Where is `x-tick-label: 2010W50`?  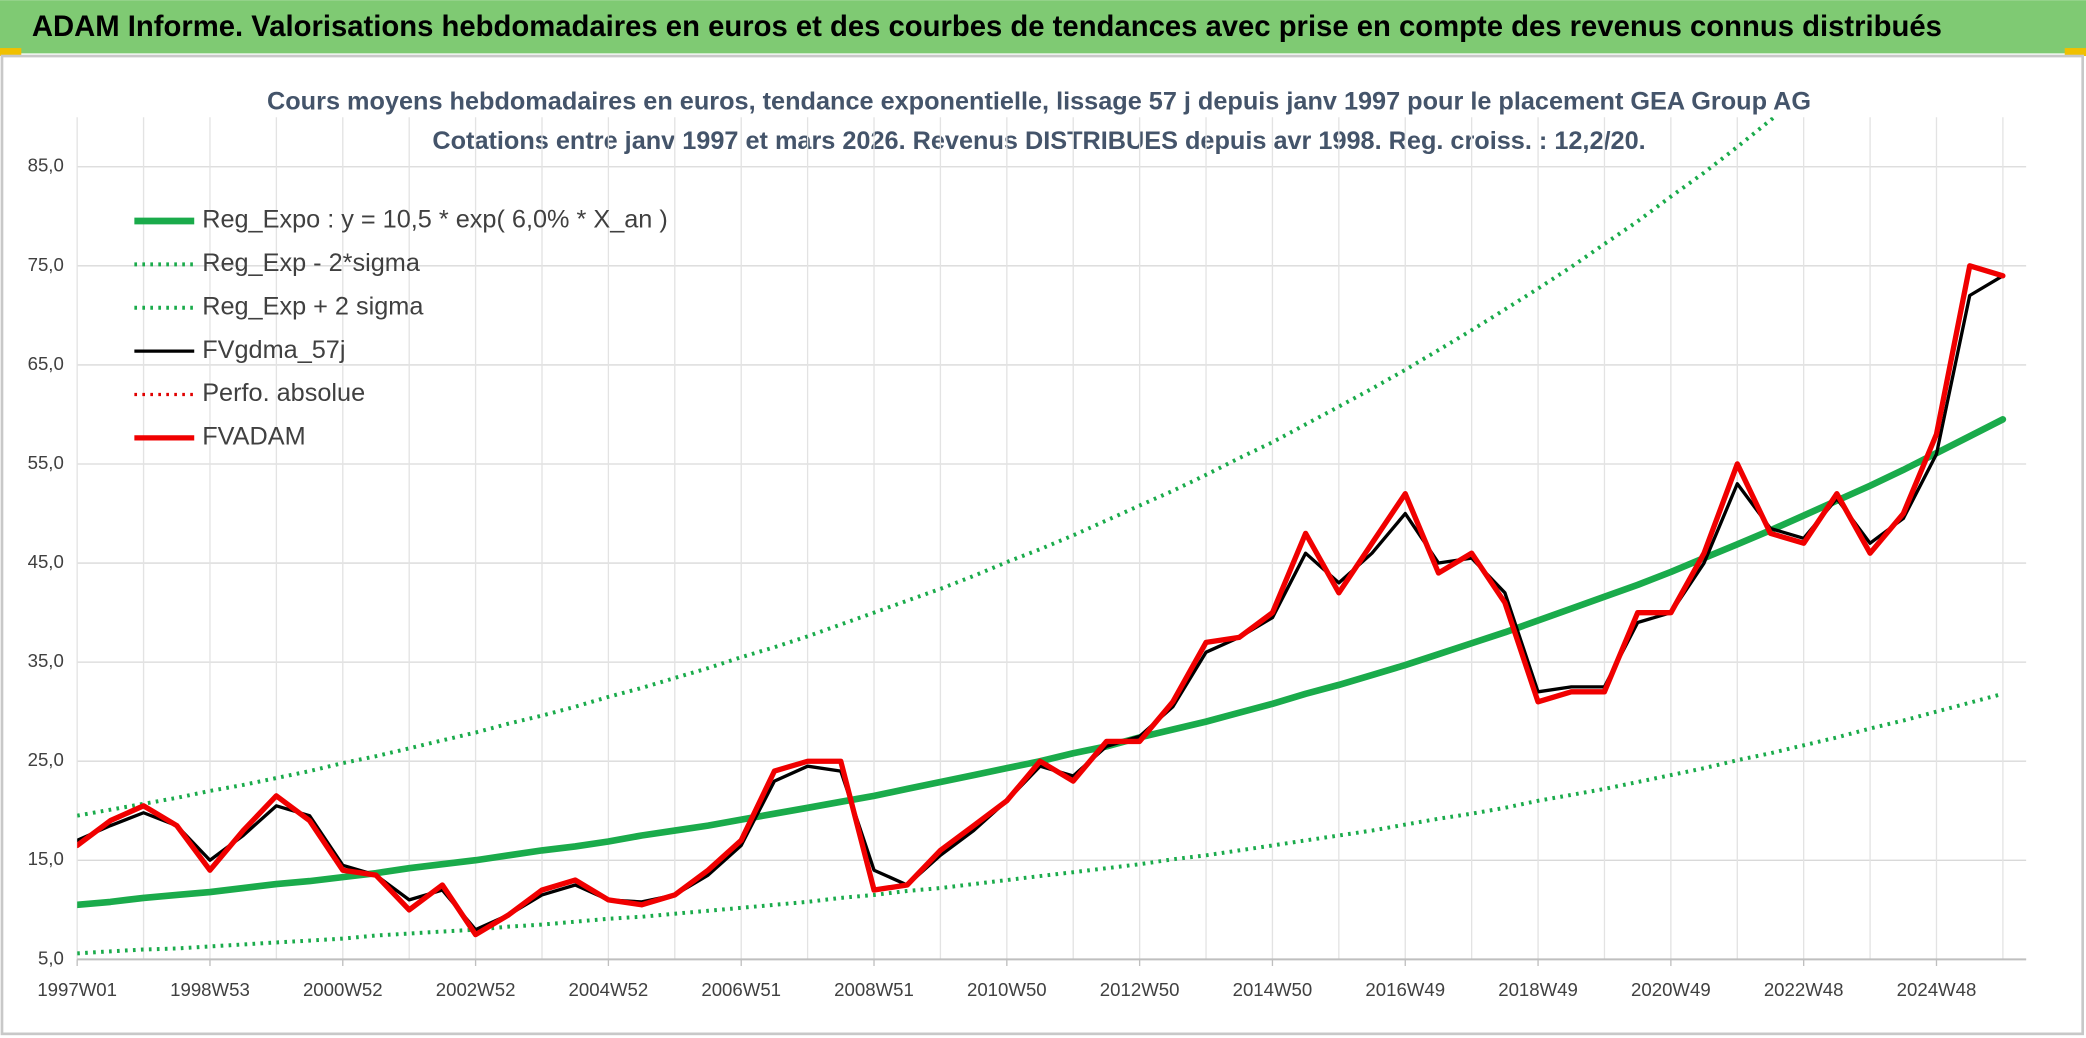
x-tick-label: 2010W50 is located at coordinates (1007, 989).